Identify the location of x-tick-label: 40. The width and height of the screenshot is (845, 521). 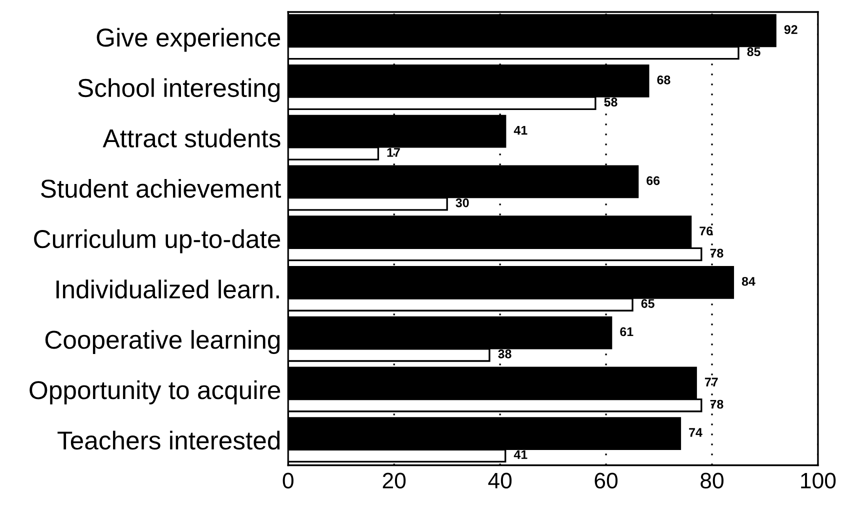
(500, 480).